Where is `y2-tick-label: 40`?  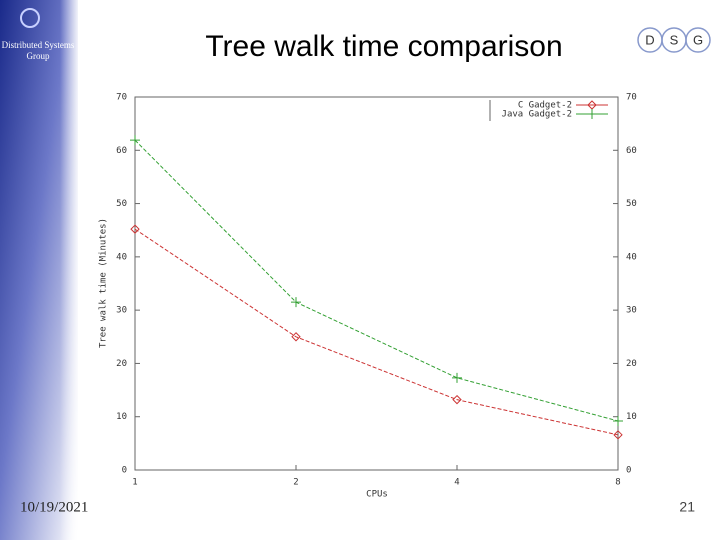
y2-tick-label: 40 is located at coordinates (631, 257).